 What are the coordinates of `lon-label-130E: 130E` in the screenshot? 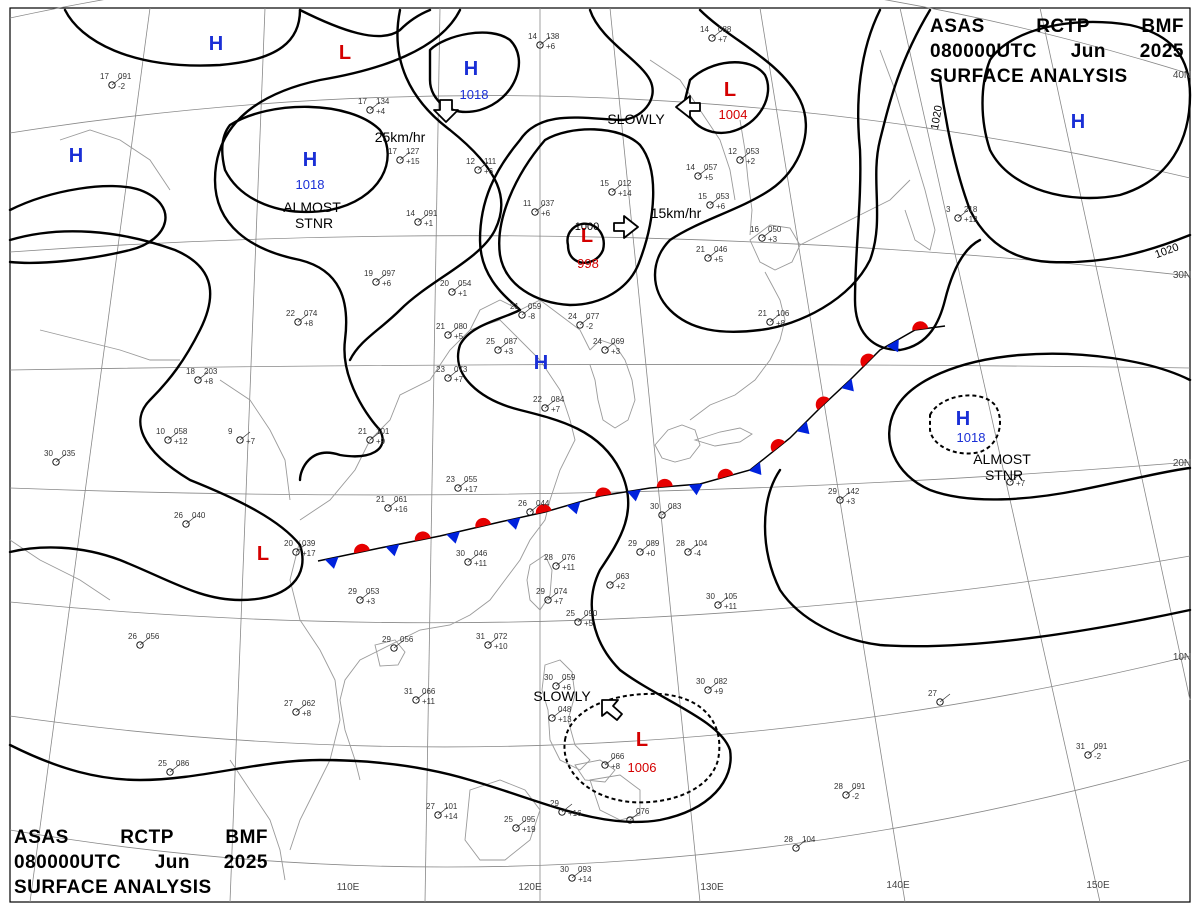 It's located at (712, 887).